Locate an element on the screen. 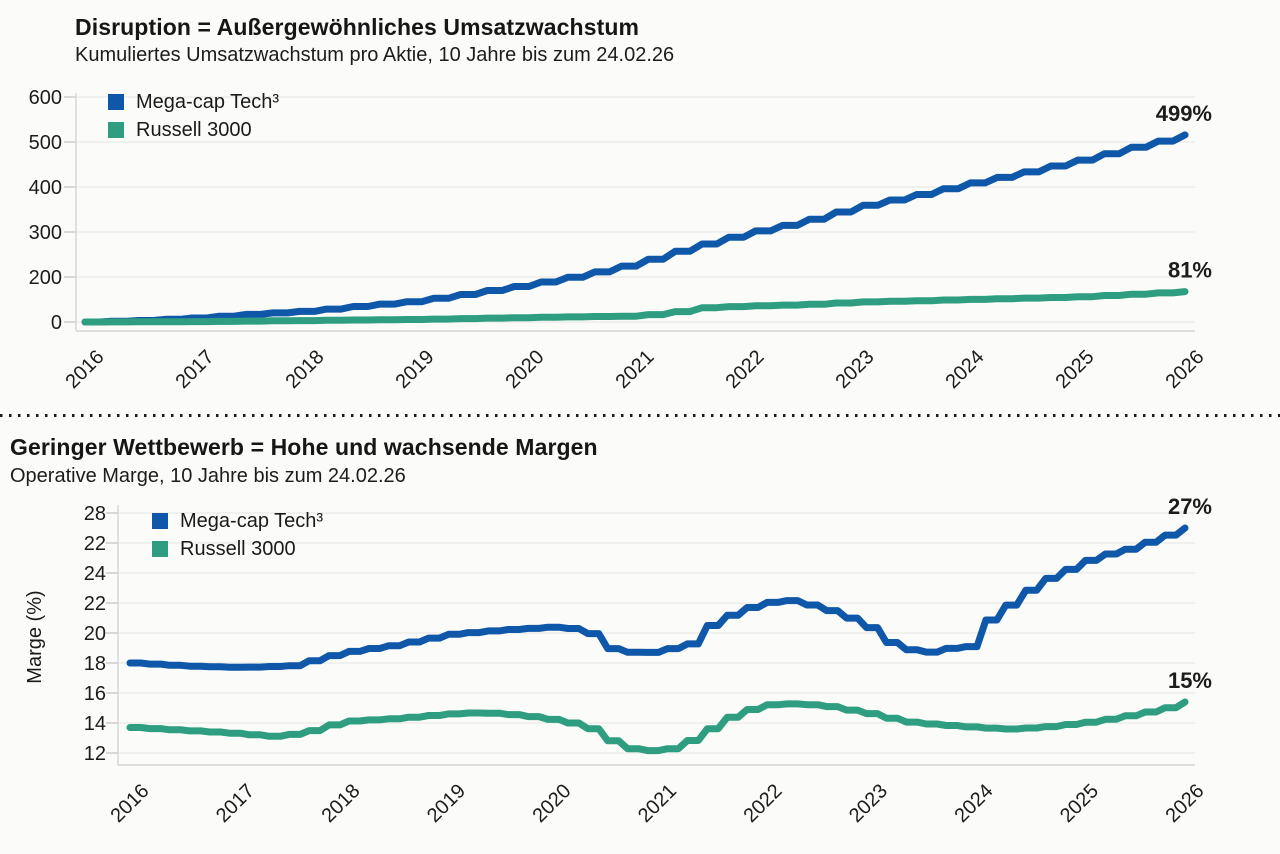 The height and width of the screenshot is (854, 1280). chart2-x-tick-label: 2024 is located at coordinates (974, 803).